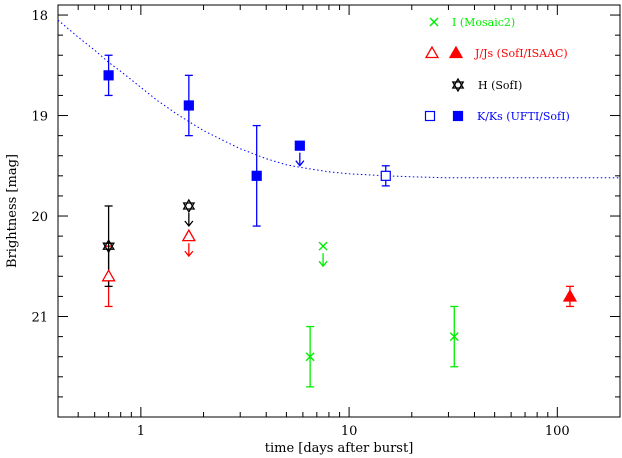  I want to click on legend-entry: K/Ks (UFTI/SofI), so click(497, 116).